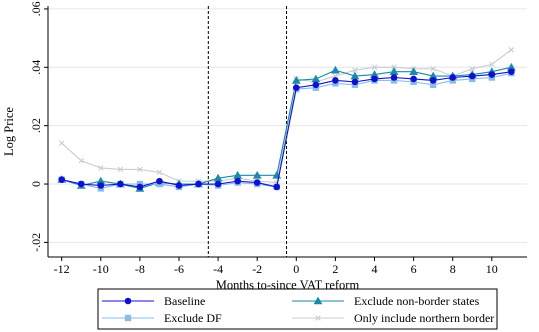  I want to click on legend-item: Exclude DF, so click(162, 318).